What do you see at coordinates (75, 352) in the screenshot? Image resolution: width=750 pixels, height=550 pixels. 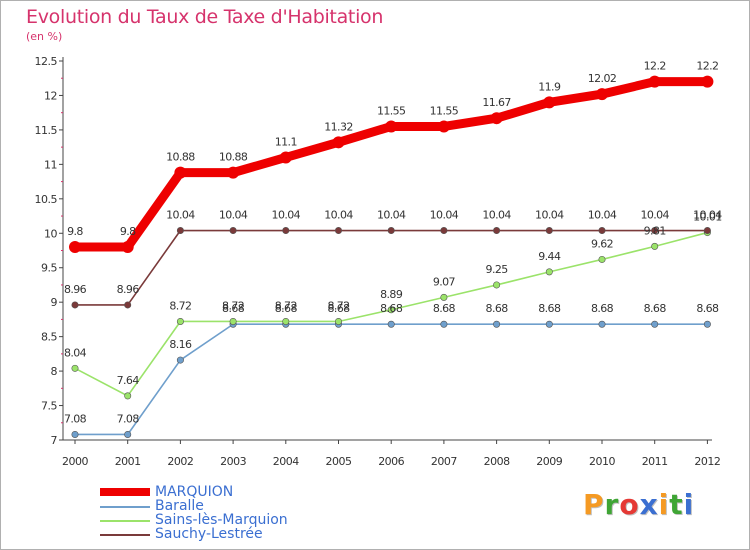 I see `data-label: 8.04` at bounding box center [75, 352].